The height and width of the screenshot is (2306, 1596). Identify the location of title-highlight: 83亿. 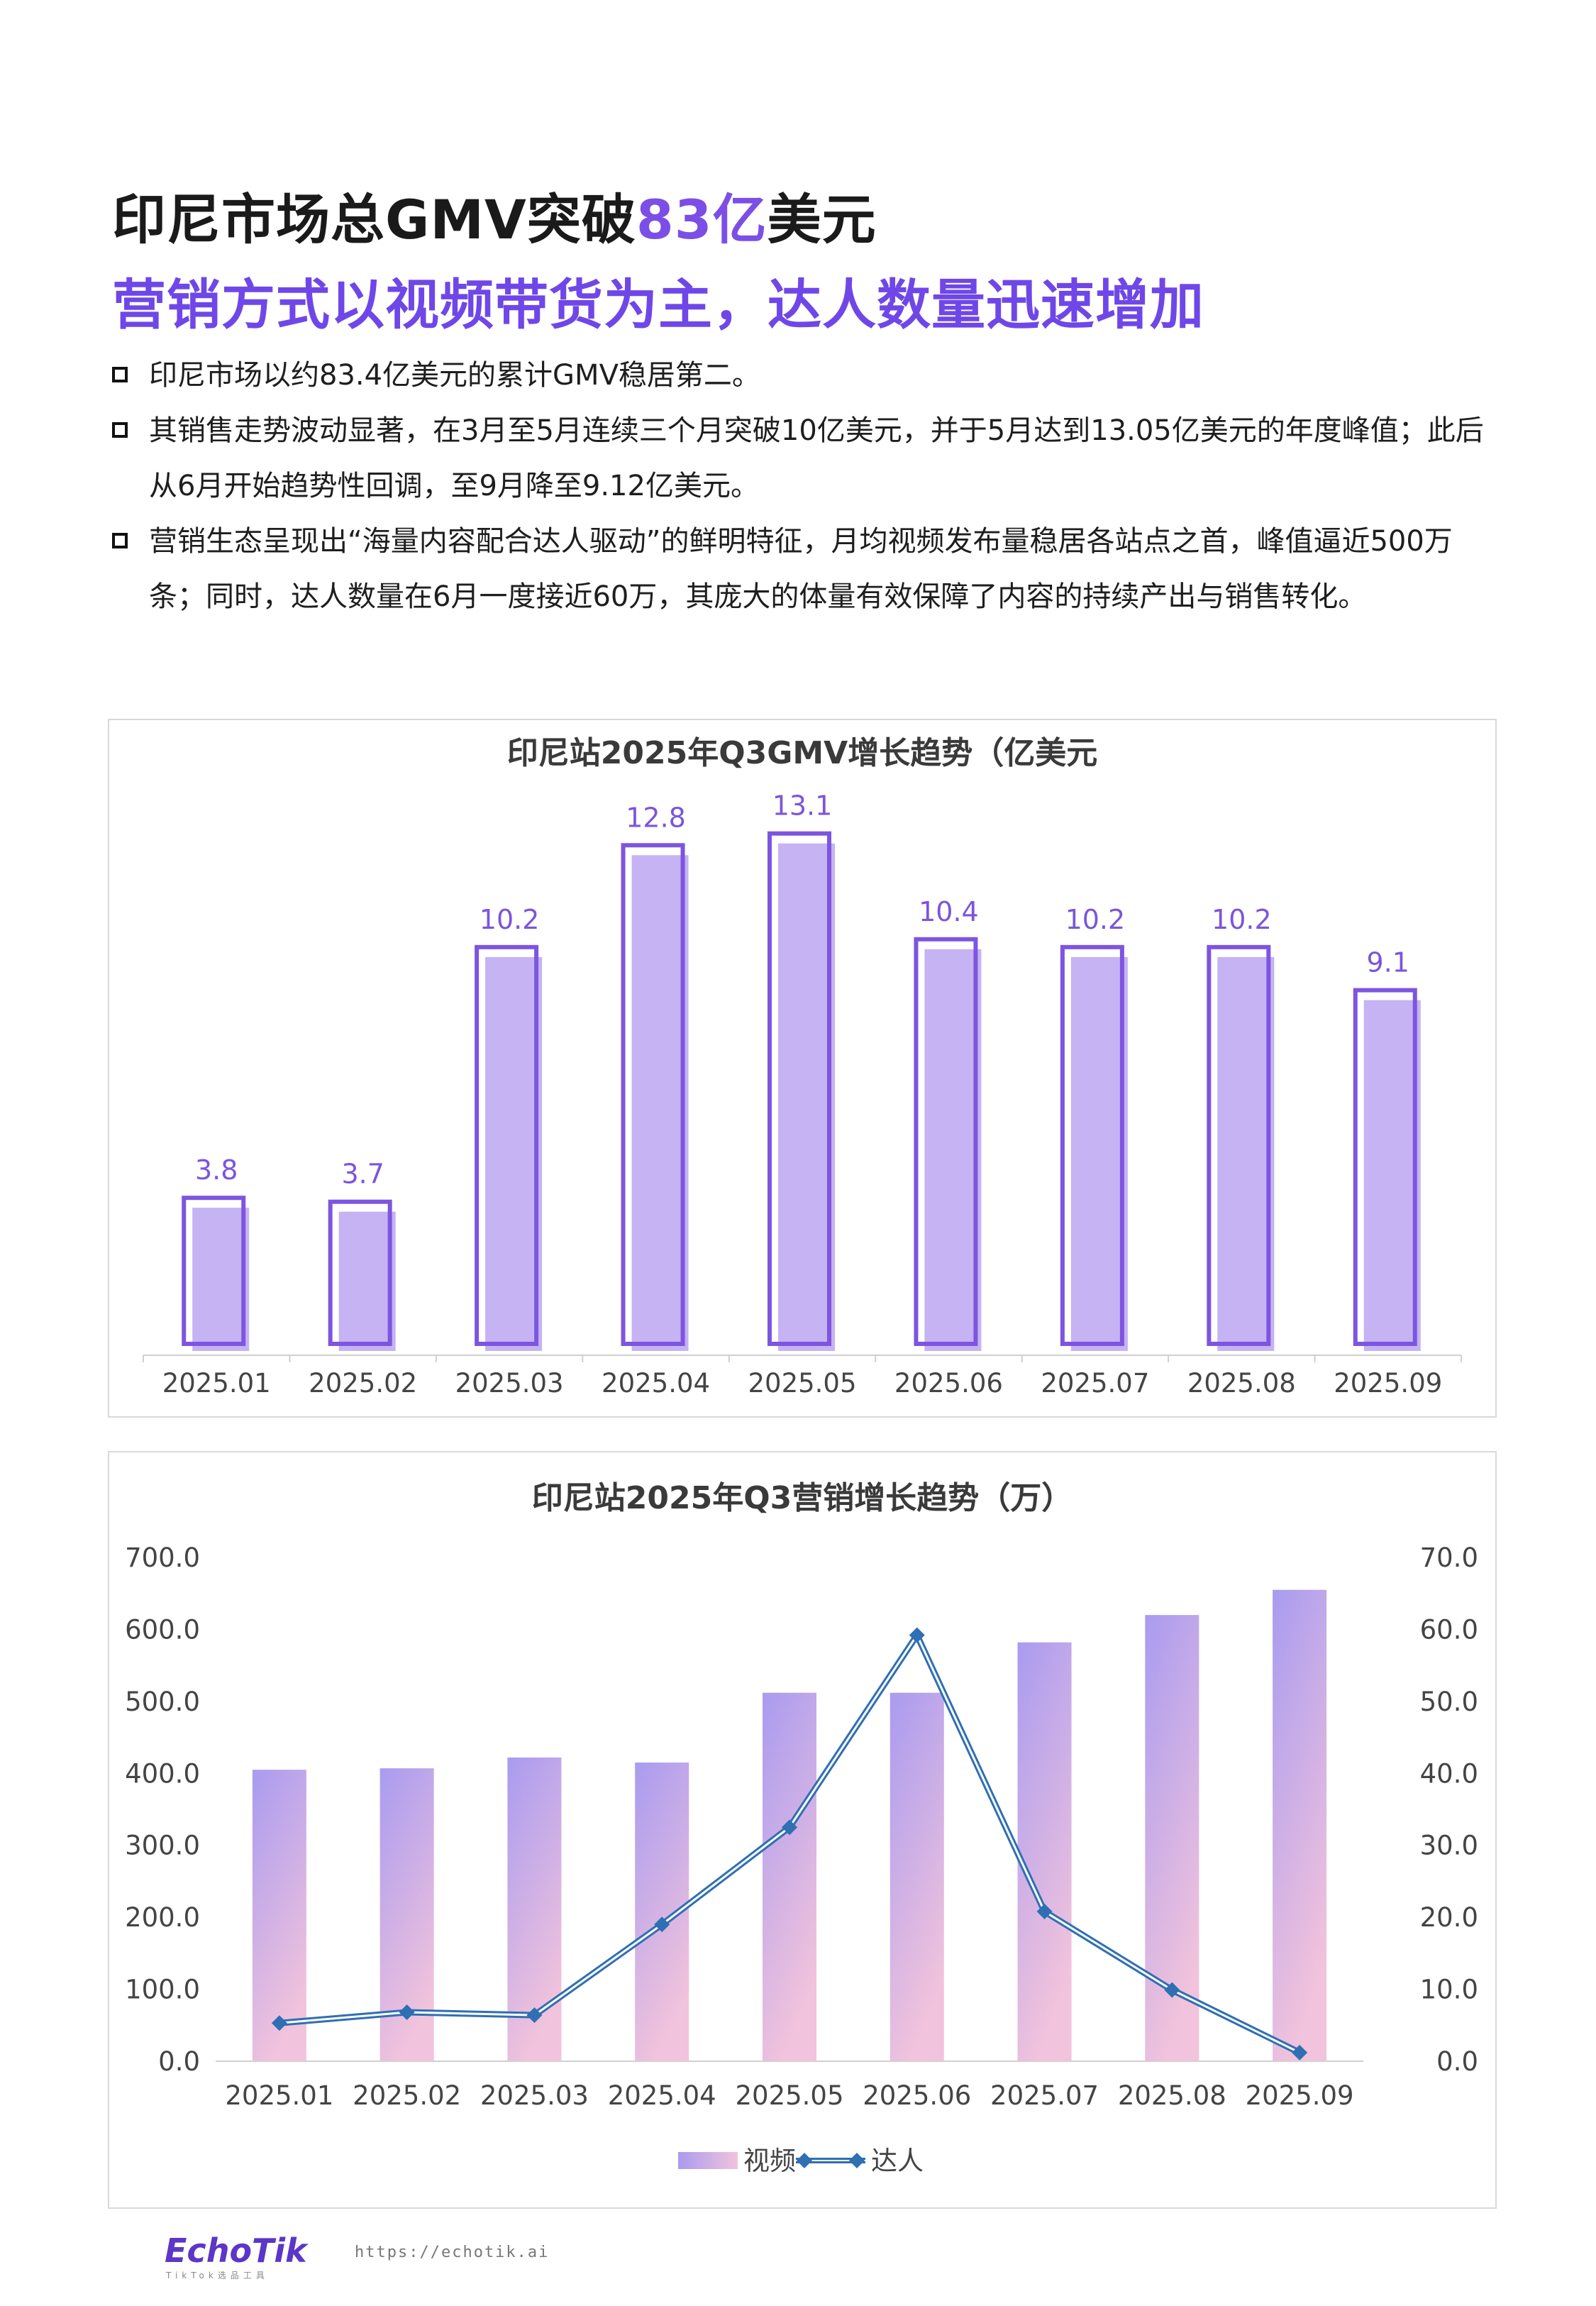
(701, 219).